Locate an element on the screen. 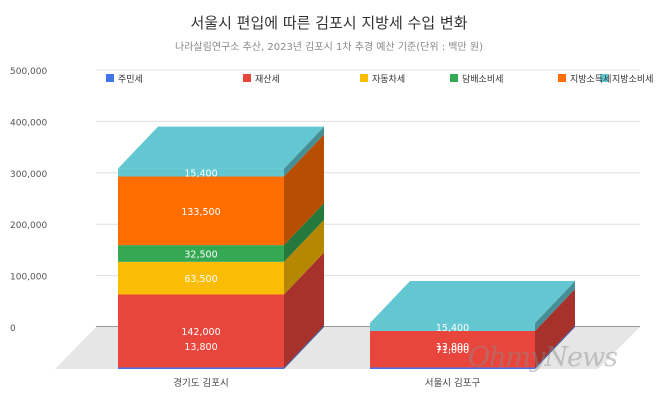 Image resolution: width=658 pixels, height=403 pixels. legend-label: 자동차세 is located at coordinates (388, 79).